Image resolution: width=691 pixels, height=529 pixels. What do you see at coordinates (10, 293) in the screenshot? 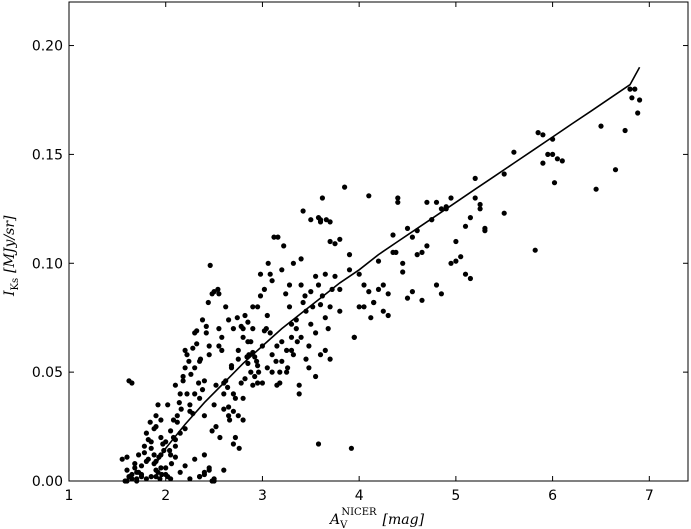
I see `y-label-main: I` at bounding box center [10, 293].